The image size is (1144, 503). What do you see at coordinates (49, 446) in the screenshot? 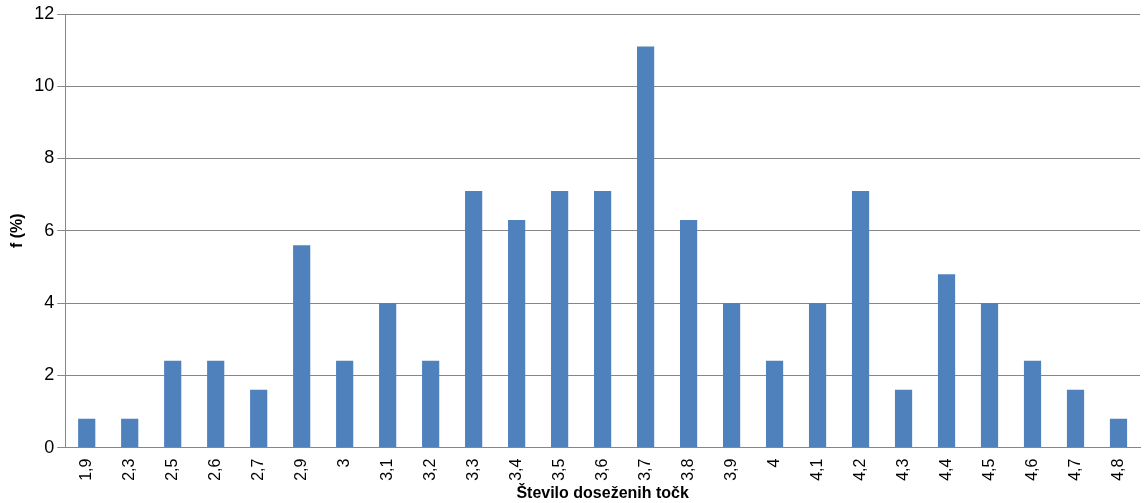
I see `y-tick-label: 0` at bounding box center [49, 446].